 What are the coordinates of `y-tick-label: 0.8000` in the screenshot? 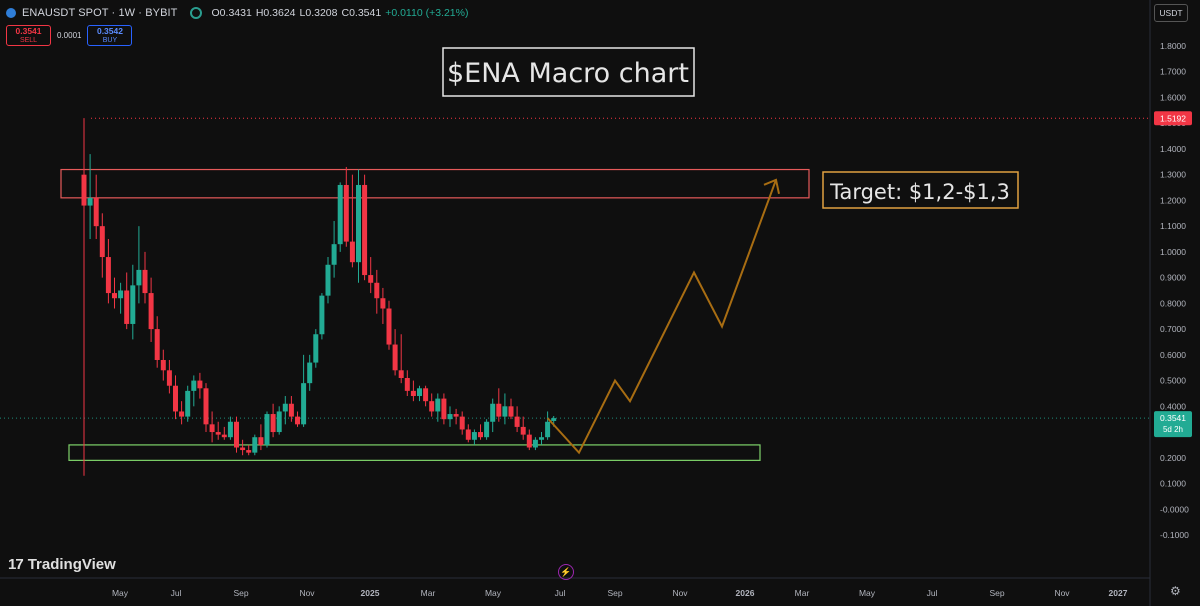 It's located at (1173, 303).